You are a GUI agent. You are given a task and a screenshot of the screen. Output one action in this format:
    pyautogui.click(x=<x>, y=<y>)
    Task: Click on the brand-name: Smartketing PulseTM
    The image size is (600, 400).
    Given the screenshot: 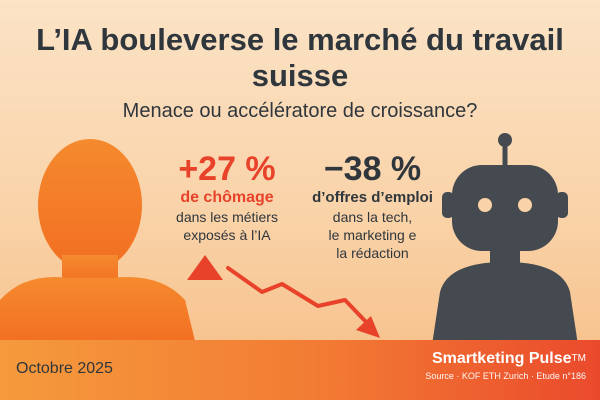 What is the action you would take?
    pyautogui.click(x=505, y=359)
    